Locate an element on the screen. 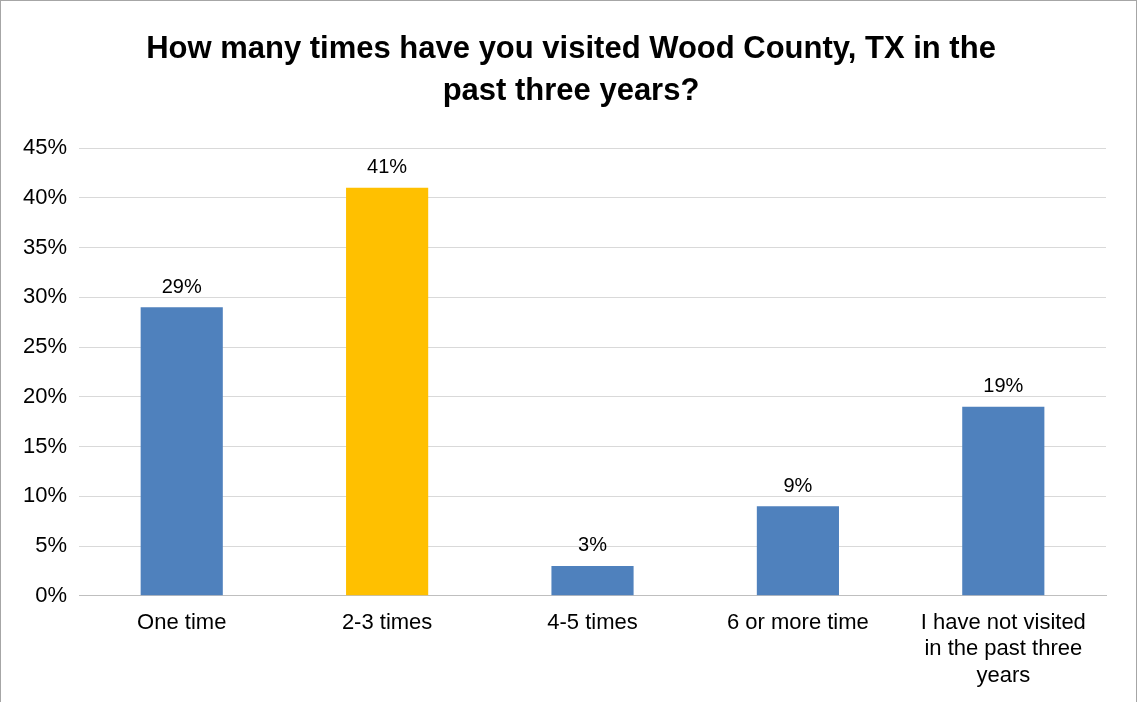 The height and width of the screenshot is (702, 1137). y-tick-label: 15% is located at coordinates (45, 445).